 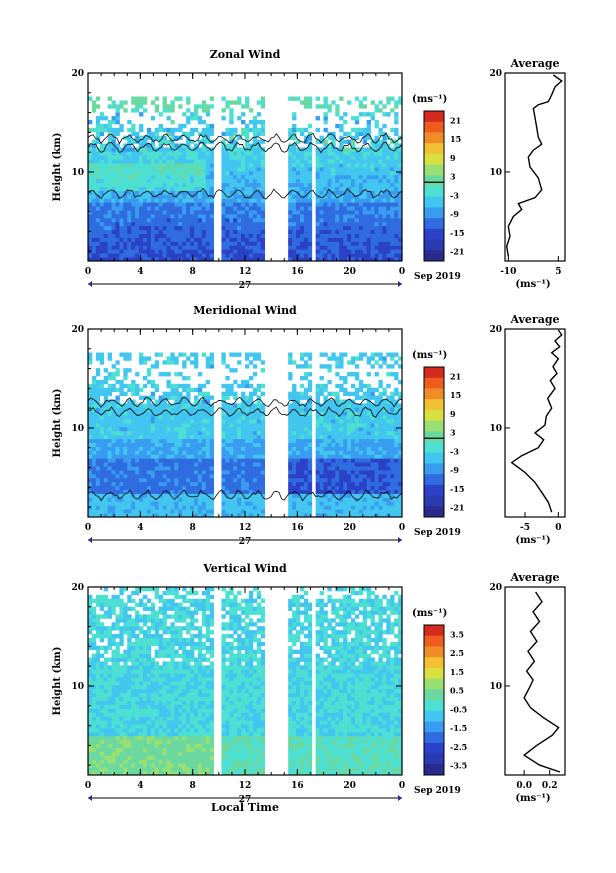 What do you see at coordinates (434, 186) in the screenshot?
I see `colorbar-frame` at bounding box center [434, 186].